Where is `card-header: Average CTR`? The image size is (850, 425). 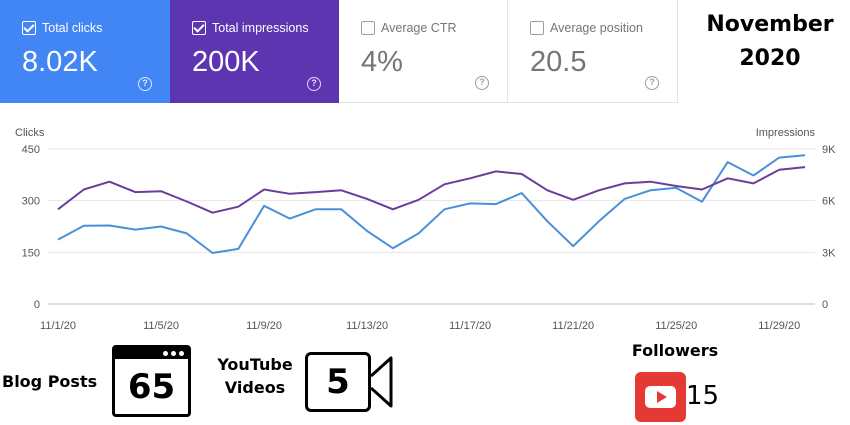
card-header: Average CTR is located at coordinates (409, 28).